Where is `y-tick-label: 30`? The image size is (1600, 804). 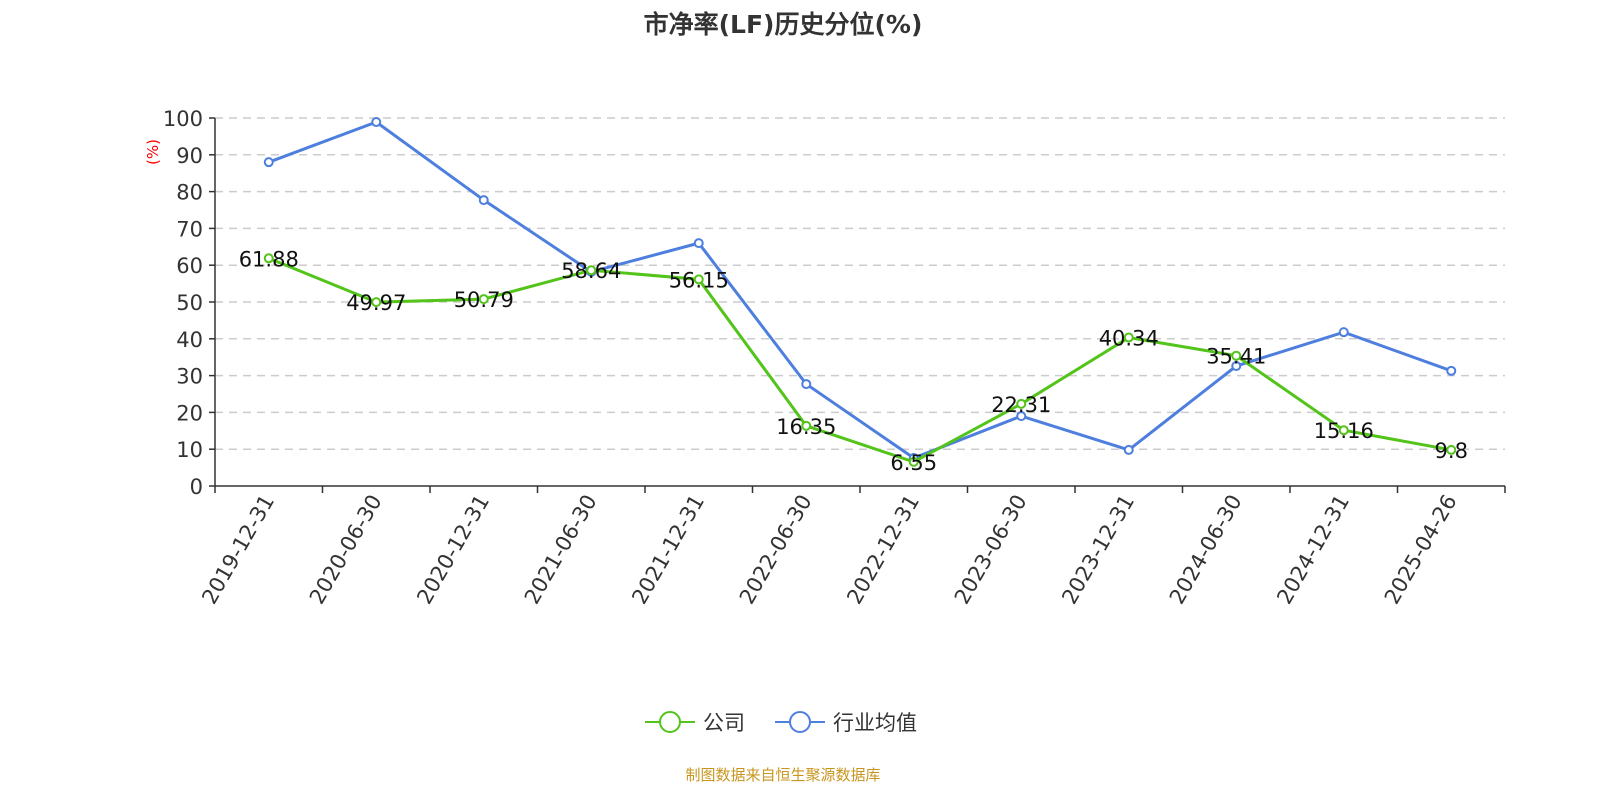 y-tick-label: 30 is located at coordinates (189, 377).